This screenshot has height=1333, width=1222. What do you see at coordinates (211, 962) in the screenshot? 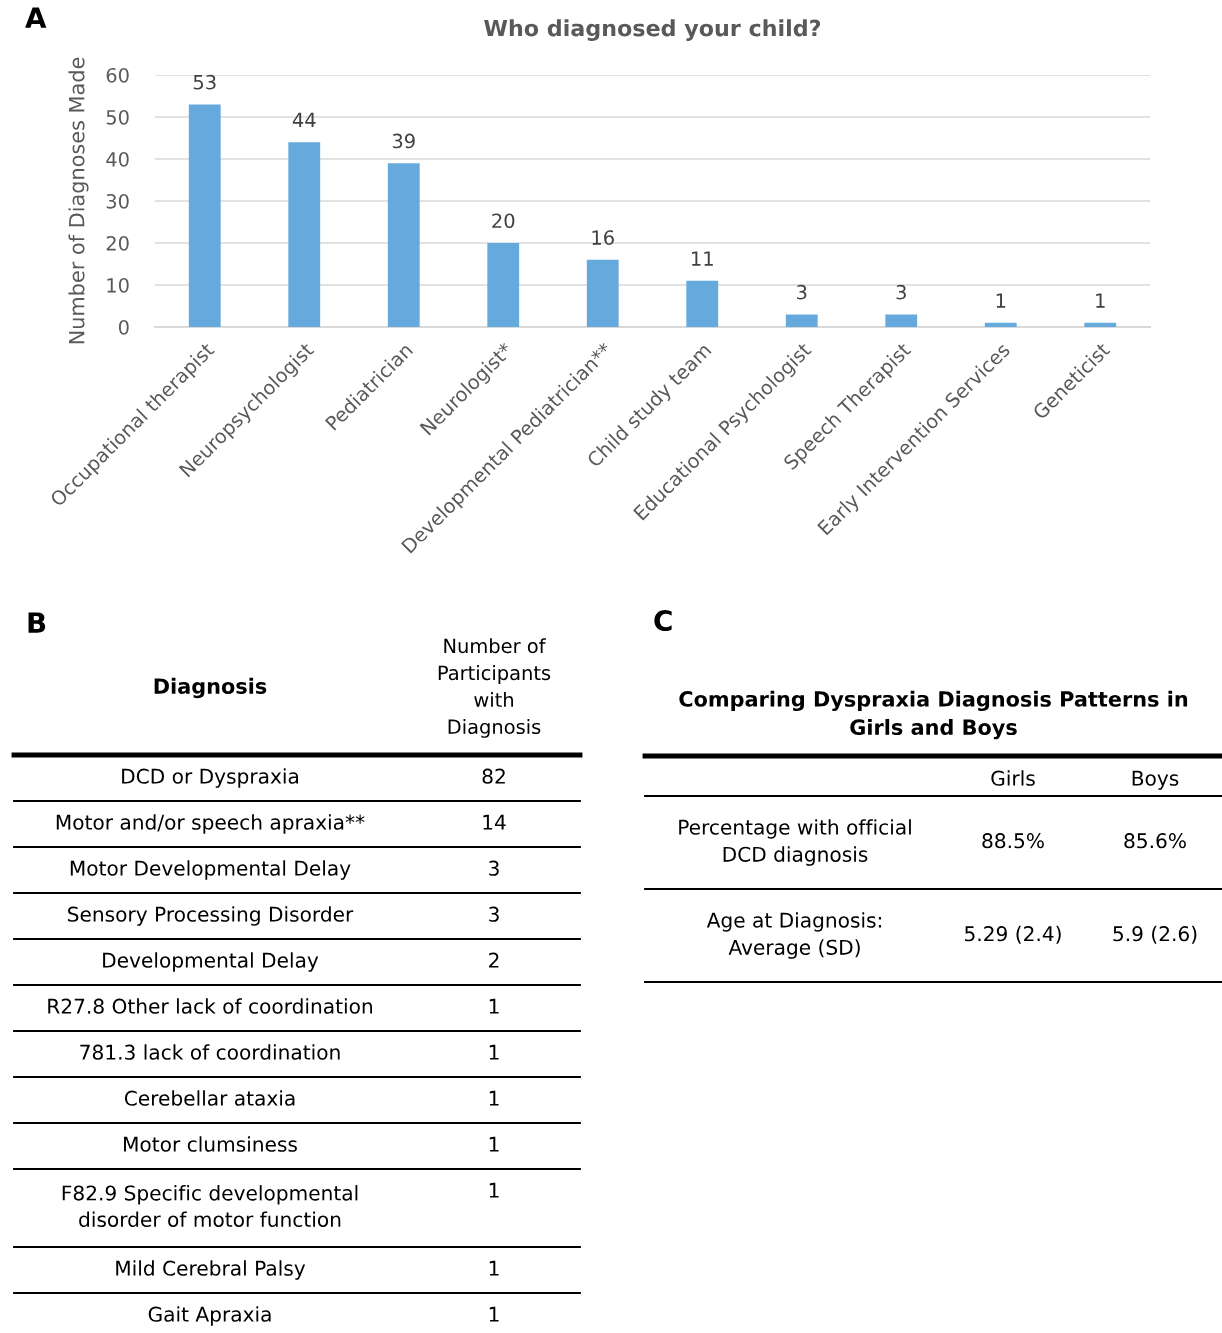
I see `category-label: Developmental Delay` at bounding box center [211, 962].